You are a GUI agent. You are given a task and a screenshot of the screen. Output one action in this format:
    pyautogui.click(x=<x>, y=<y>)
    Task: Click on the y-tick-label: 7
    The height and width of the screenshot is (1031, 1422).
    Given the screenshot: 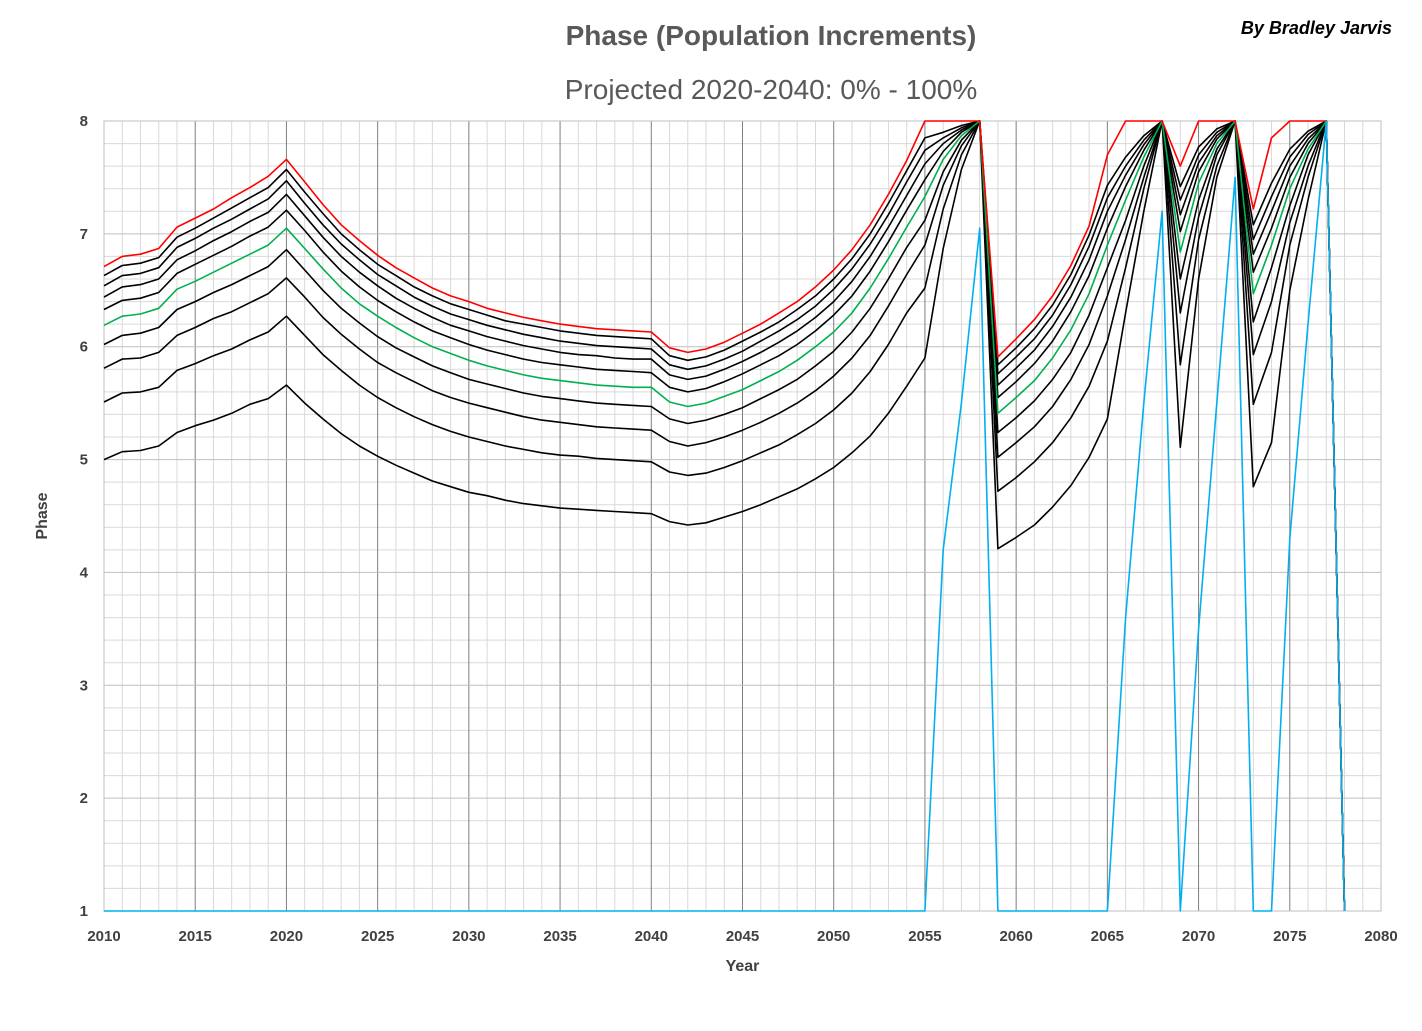 What is the action you would take?
    pyautogui.click(x=84, y=234)
    